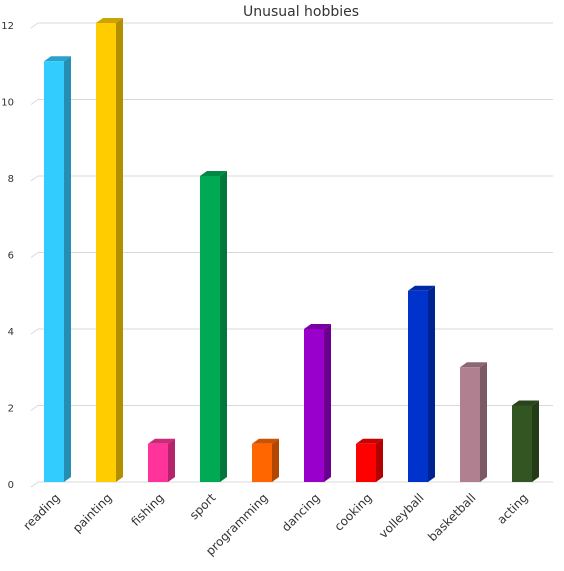  Describe the element at coordinates (11, 409) in the screenshot. I see `y-tick-label: 2` at that location.